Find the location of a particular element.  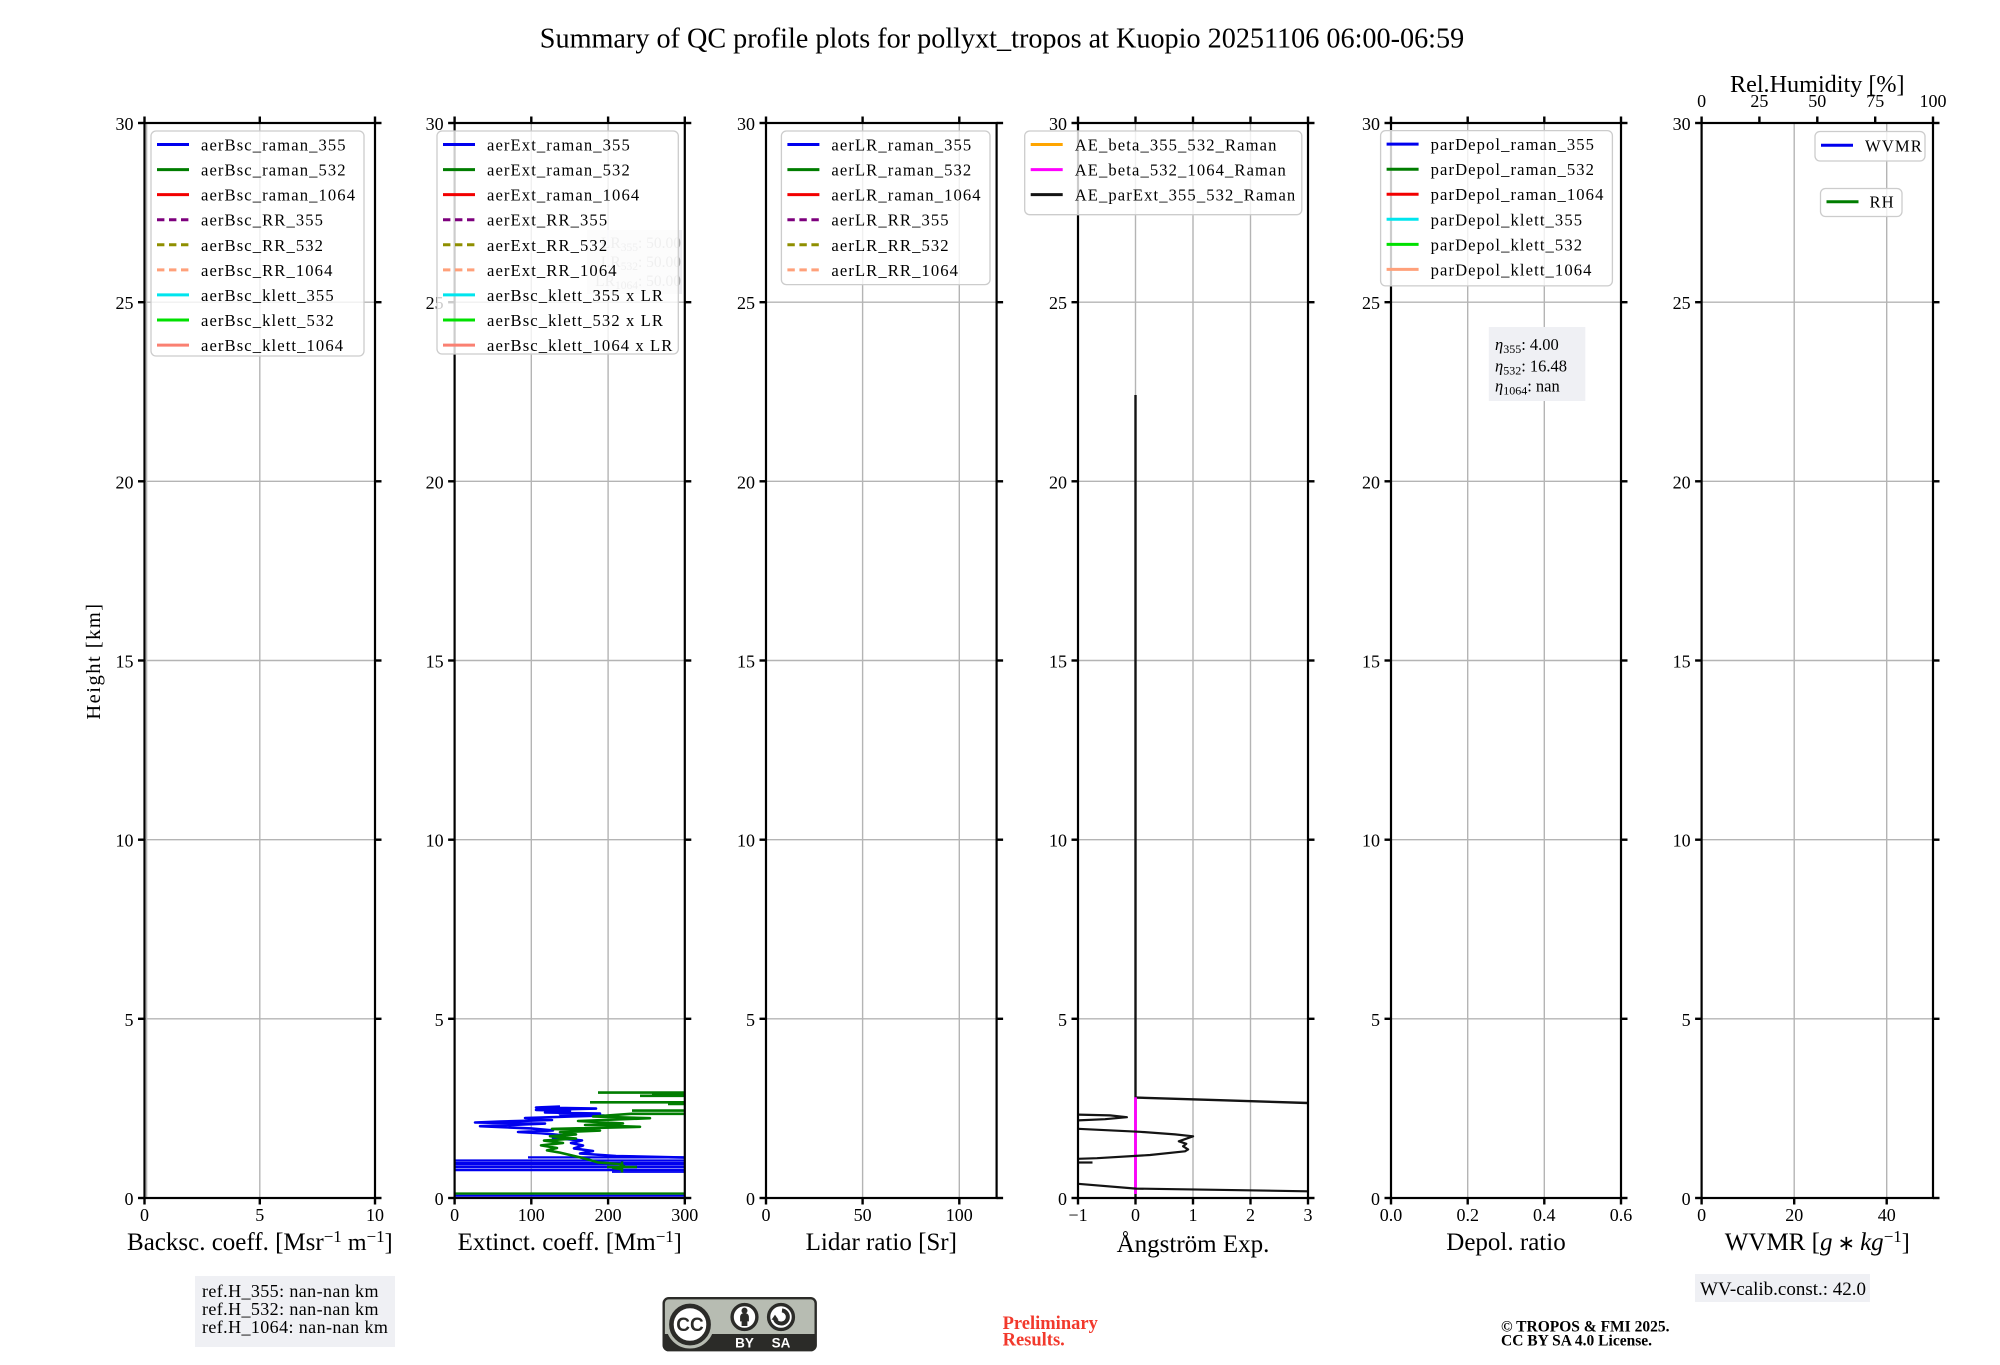

svg-text: WVMR [g ∗ kg−1] is located at coordinates (1817, 1241).